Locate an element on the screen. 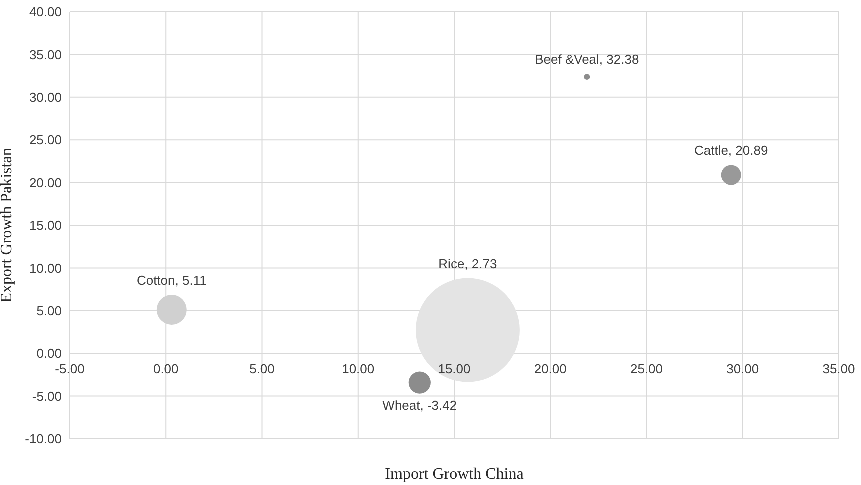 This screenshot has width=861, height=485. y-tick-label: 5.00 is located at coordinates (49, 311).